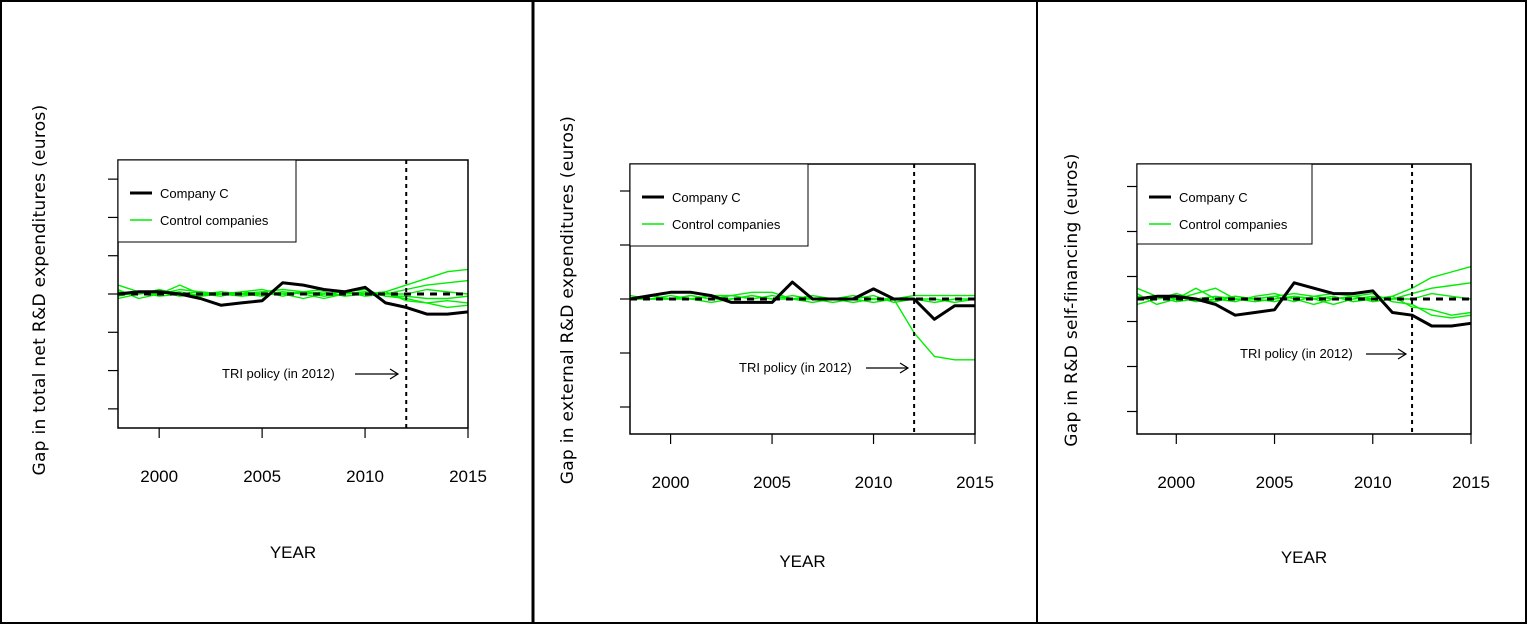 This screenshot has height=624, width=1527. Describe the element at coordinates (568, 300) in the screenshot. I see `y-axis-label: Gap in external R&D expenditures (euros)` at that location.